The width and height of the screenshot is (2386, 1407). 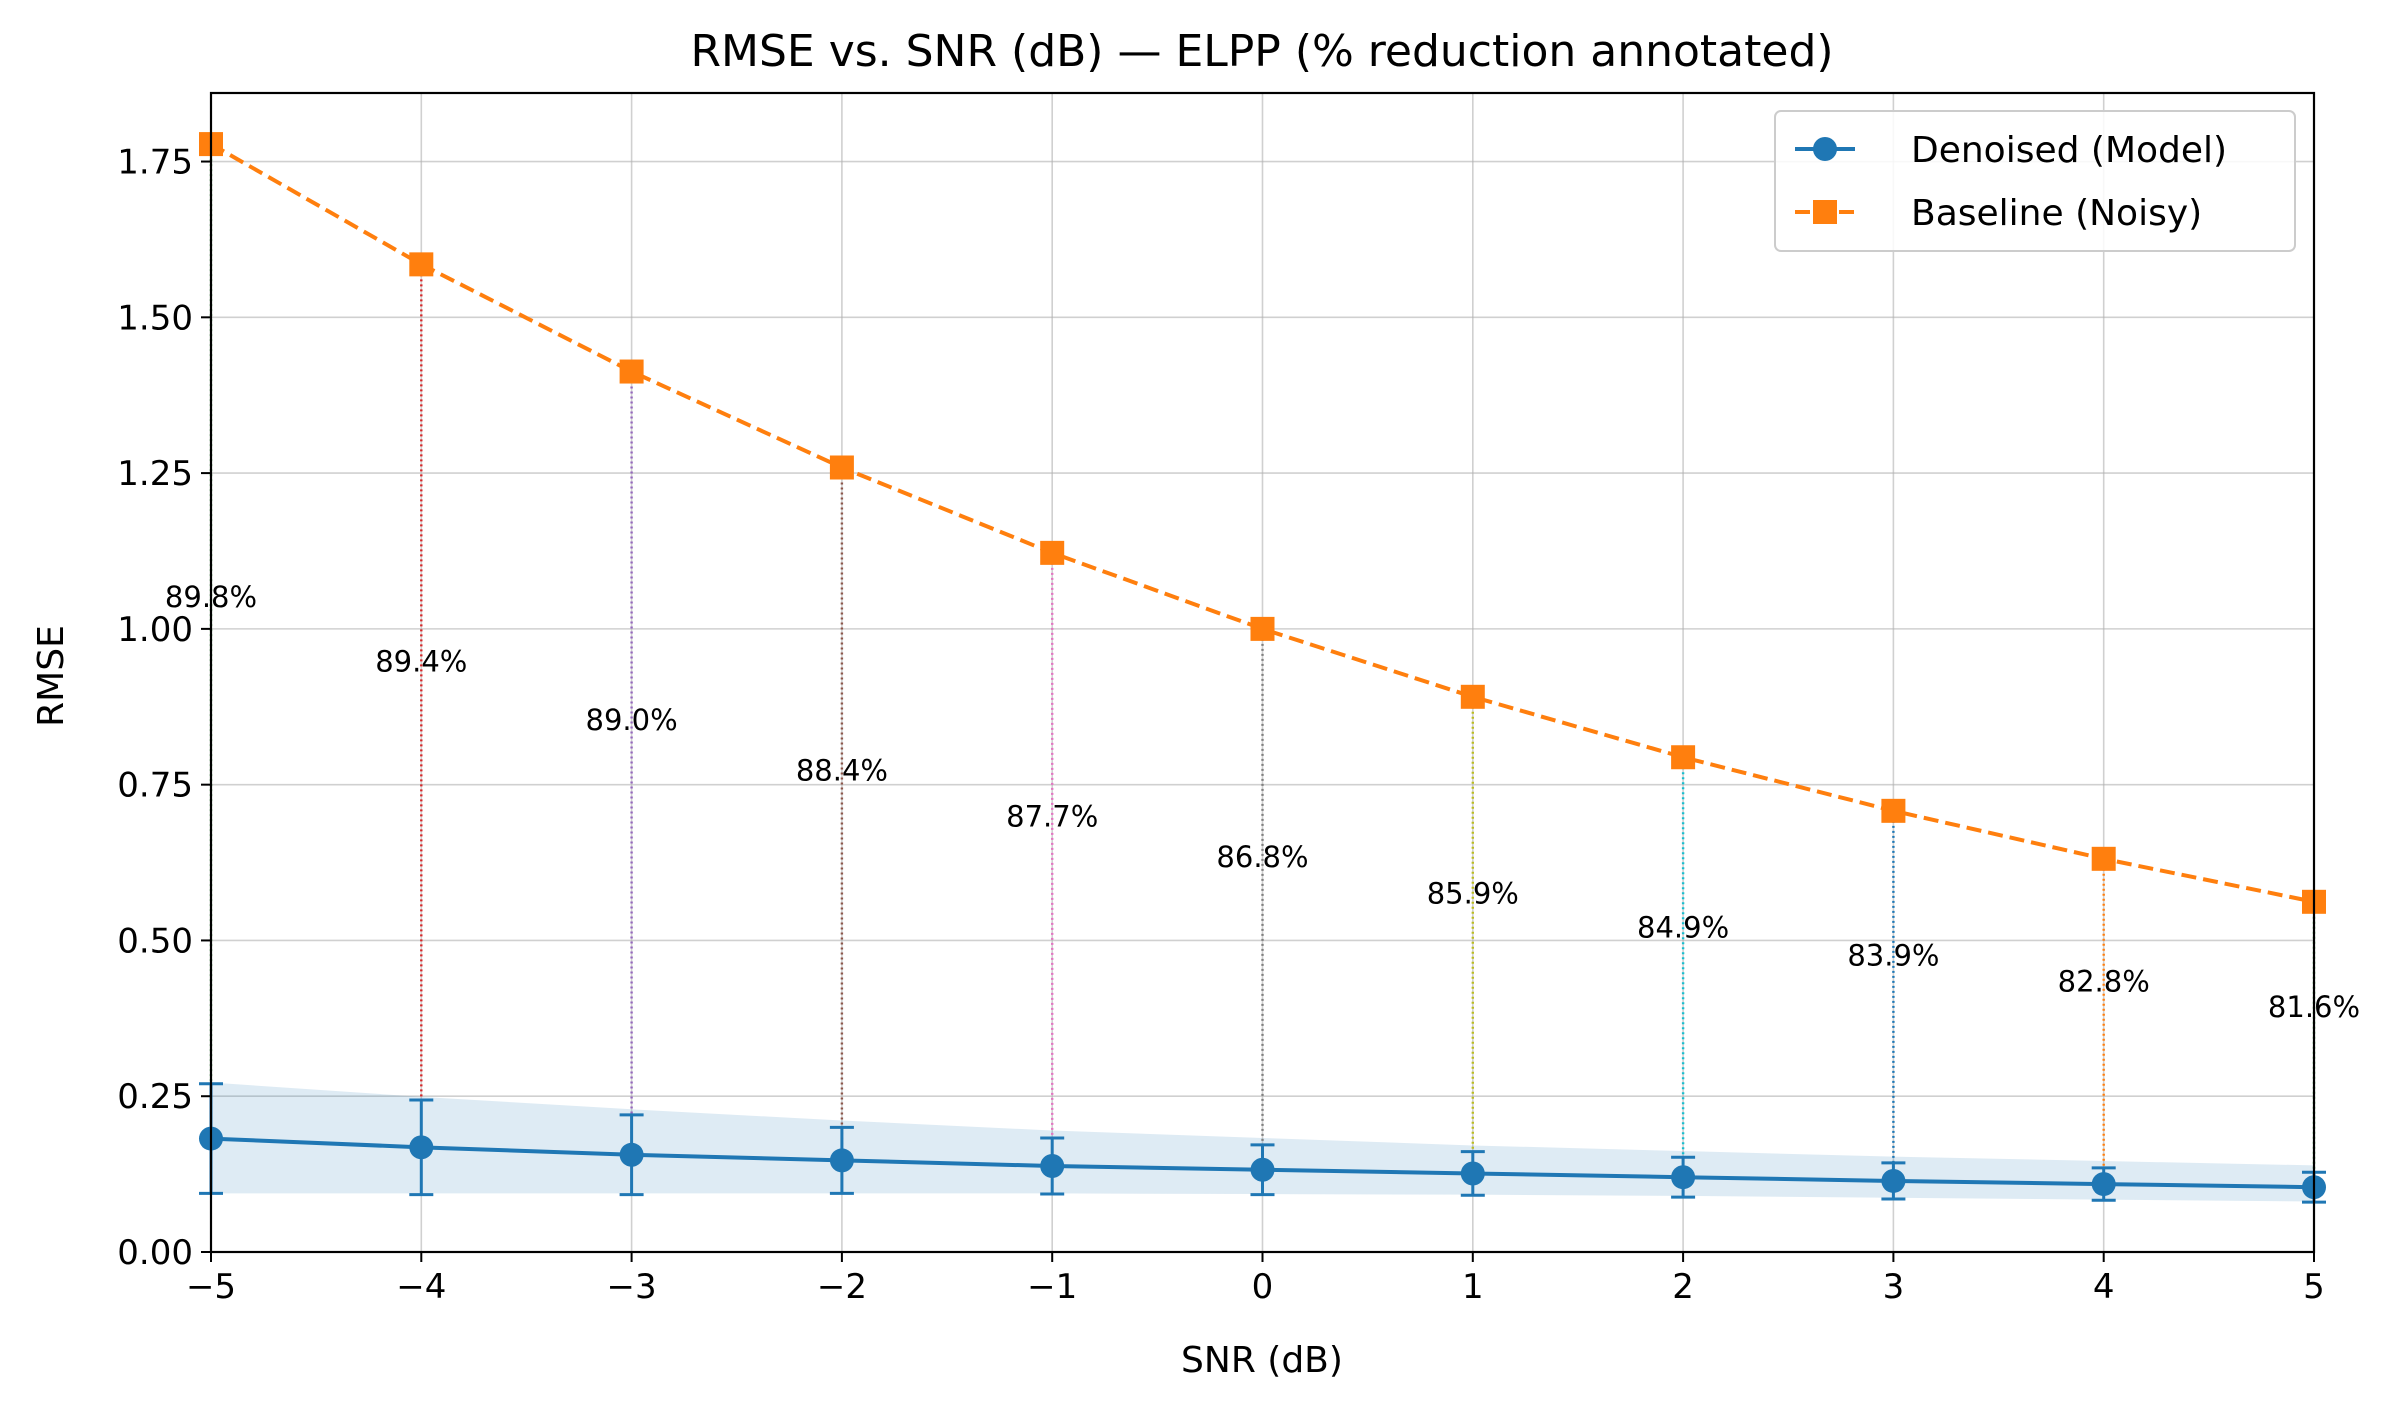 What do you see at coordinates (2314, 1287) in the screenshot?
I see `x-tick-label: 5` at bounding box center [2314, 1287].